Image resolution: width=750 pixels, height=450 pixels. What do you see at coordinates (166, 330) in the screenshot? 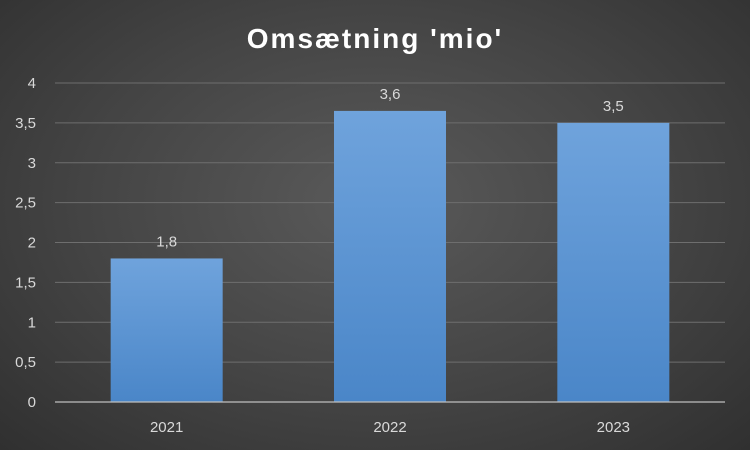
I see `bar-2021` at bounding box center [166, 330].